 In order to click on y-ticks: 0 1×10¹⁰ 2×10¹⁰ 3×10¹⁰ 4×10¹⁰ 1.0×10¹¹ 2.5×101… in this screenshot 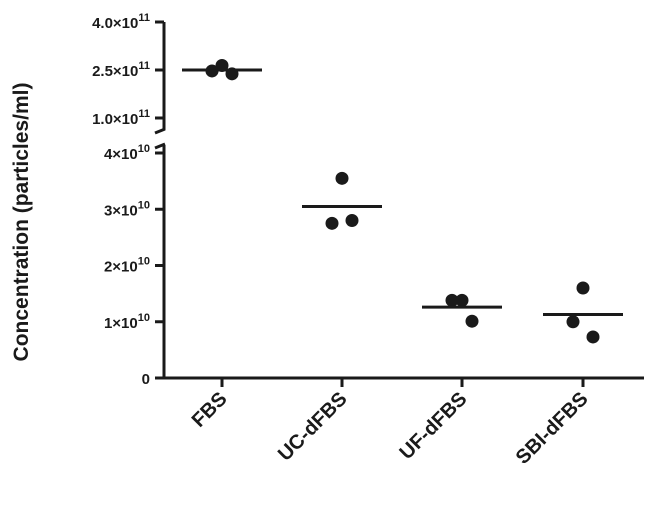, I will do `click(128, 200)`.